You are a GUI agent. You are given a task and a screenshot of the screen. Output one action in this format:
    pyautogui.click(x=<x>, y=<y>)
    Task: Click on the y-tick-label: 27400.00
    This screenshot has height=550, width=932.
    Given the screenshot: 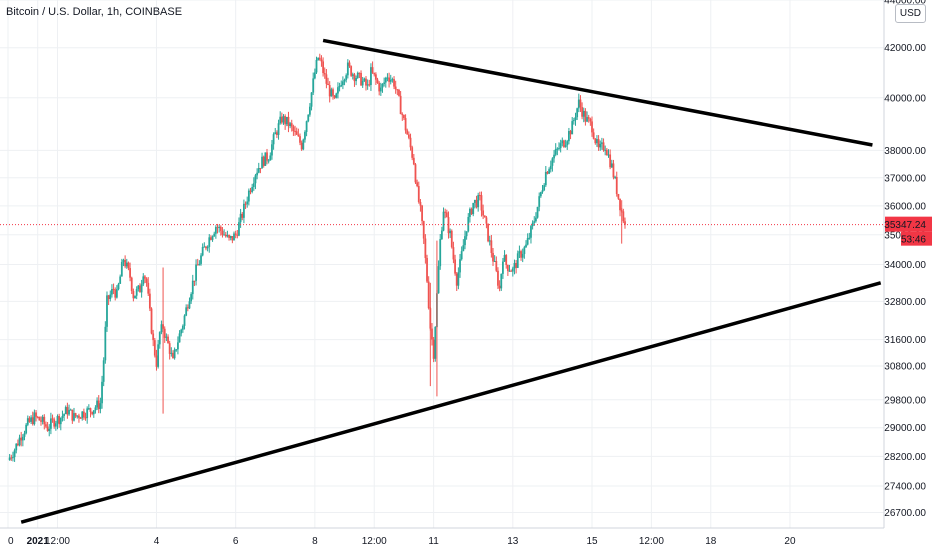 What is the action you would take?
    pyautogui.click(x=905, y=486)
    